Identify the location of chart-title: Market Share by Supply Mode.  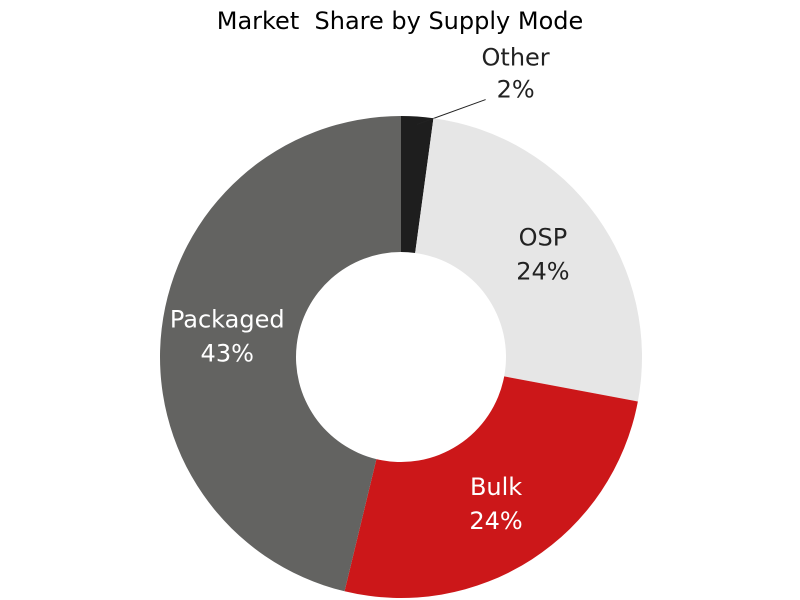
(400, 21).